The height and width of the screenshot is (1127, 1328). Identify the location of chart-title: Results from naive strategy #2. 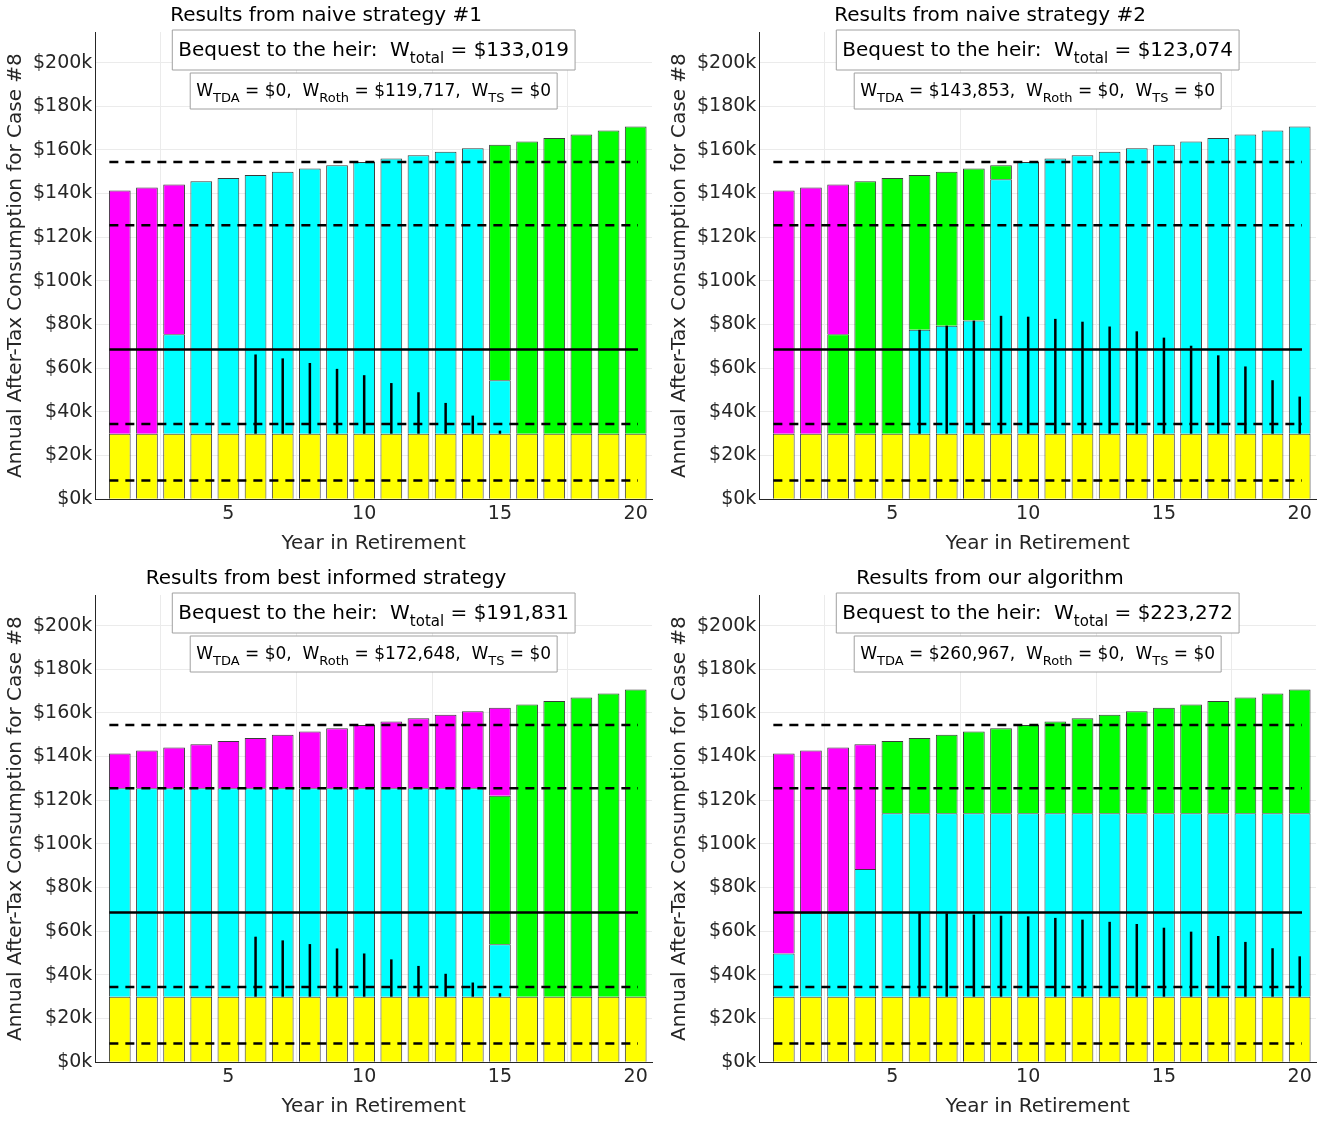
(990, 14).